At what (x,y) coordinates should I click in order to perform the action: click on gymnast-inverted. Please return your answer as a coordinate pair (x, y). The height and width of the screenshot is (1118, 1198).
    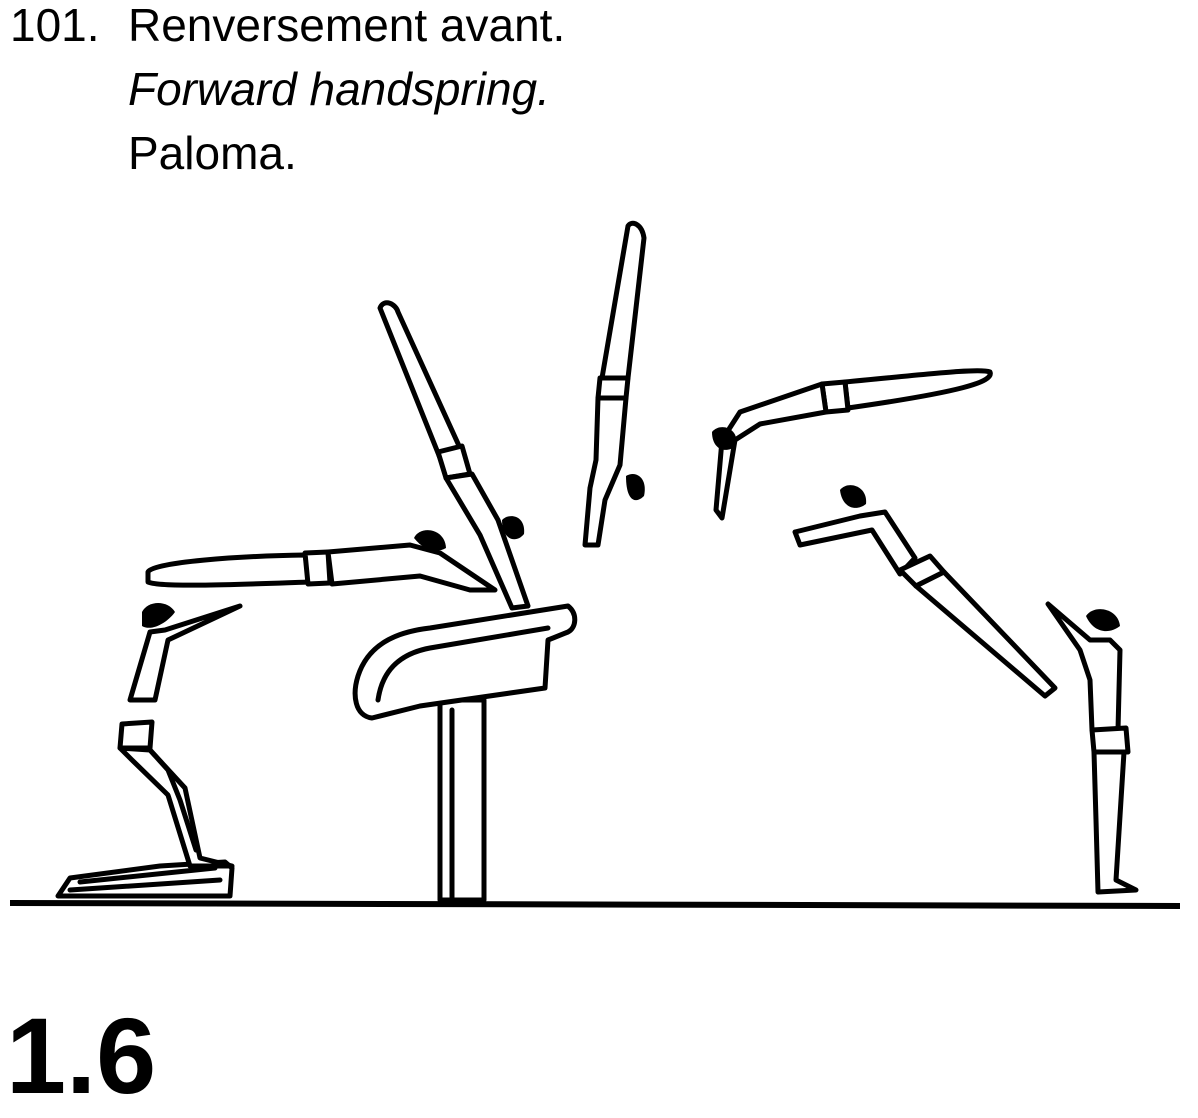
    Looking at the image, I should click on (614, 384).